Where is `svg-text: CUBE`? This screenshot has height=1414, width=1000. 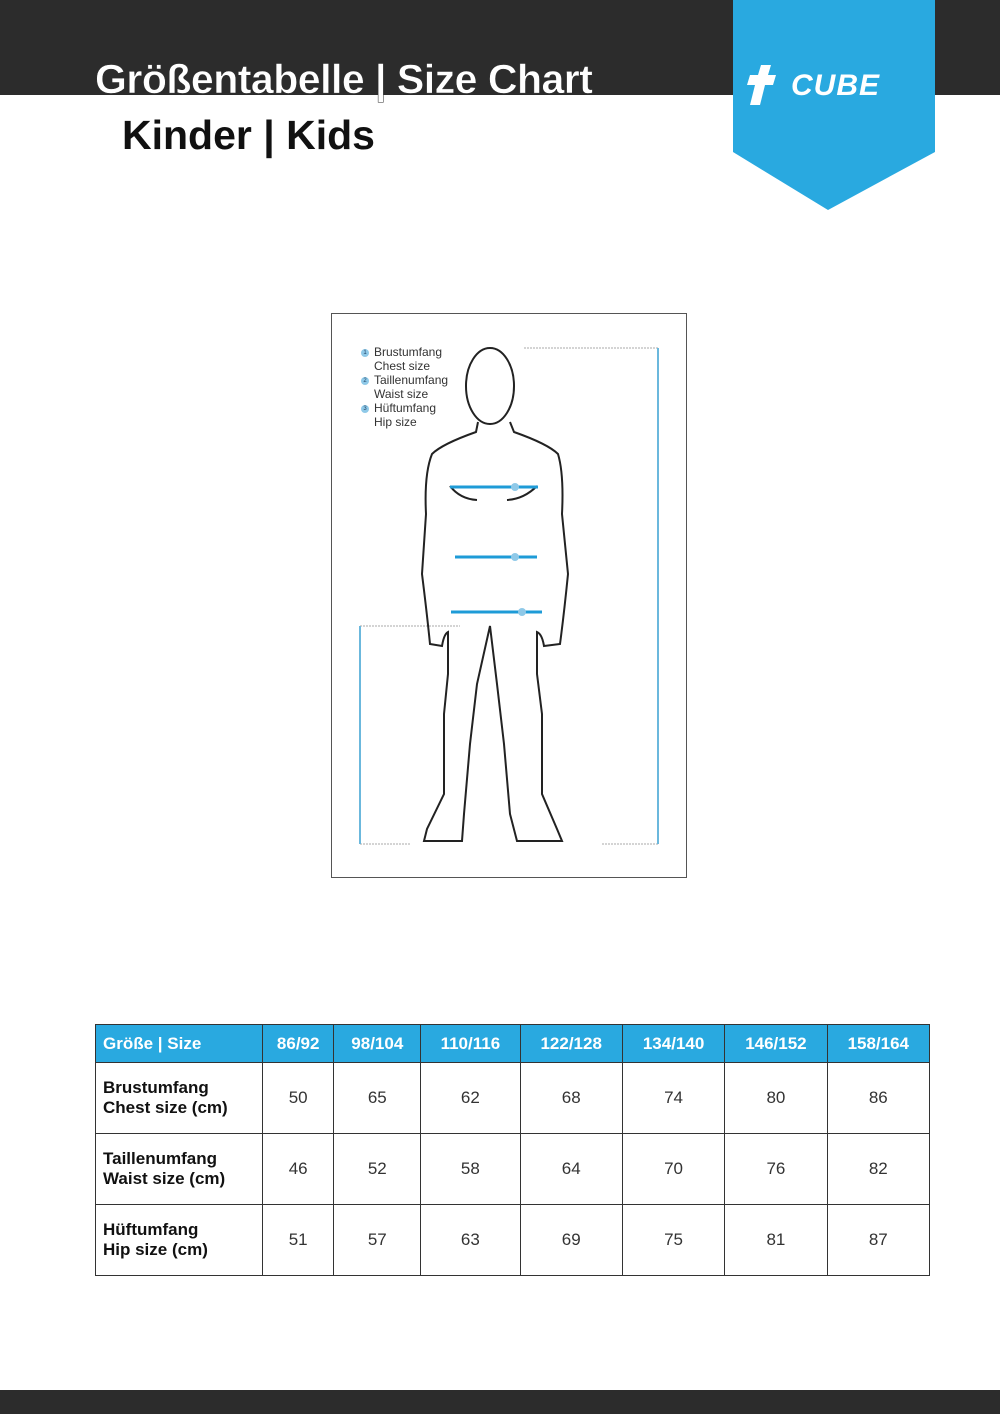 svg-text: CUBE is located at coordinates (835, 85).